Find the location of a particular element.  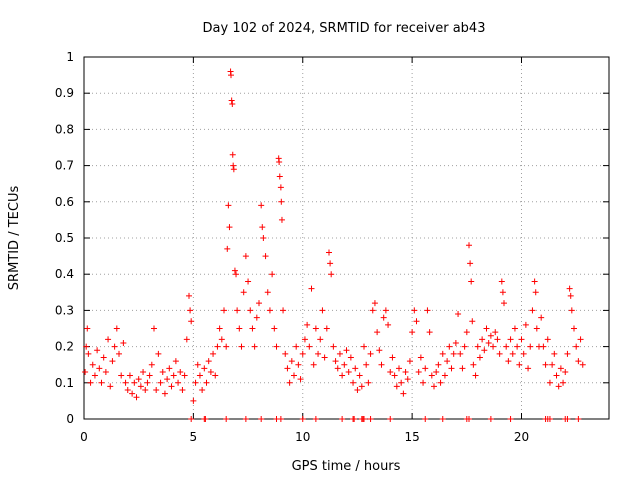

x-tick-label: 10 is located at coordinates (302, 437).